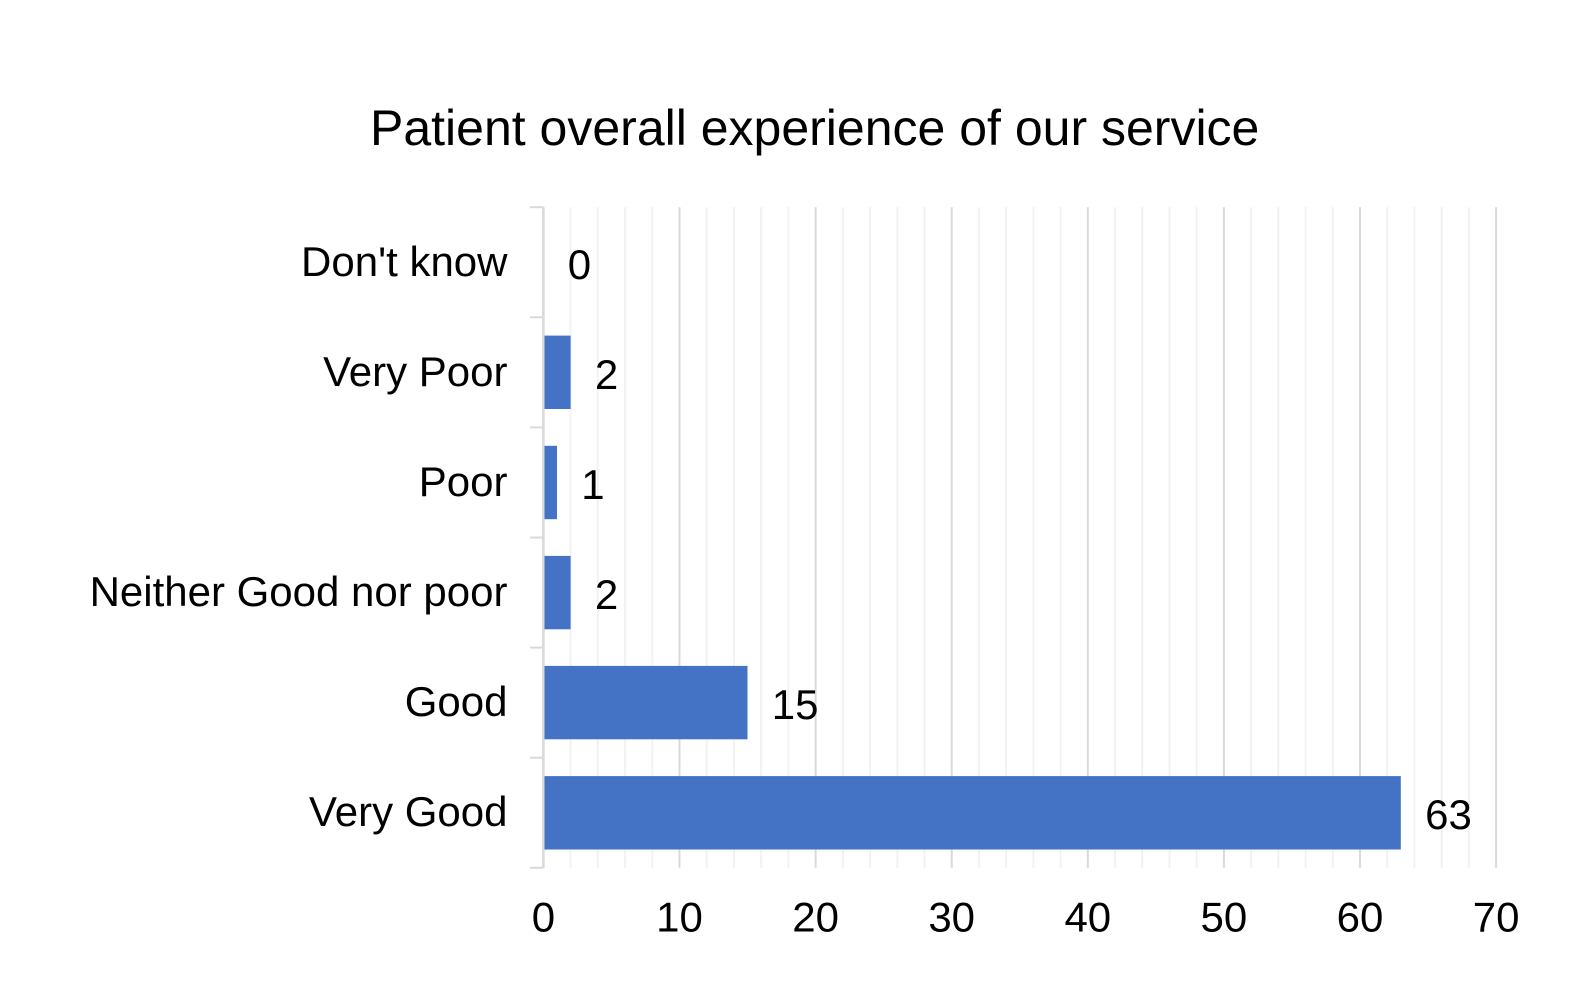  What do you see at coordinates (463, 481) in the screenshot?
I see `svg-text: Poor` at bounding box center [463, 481].